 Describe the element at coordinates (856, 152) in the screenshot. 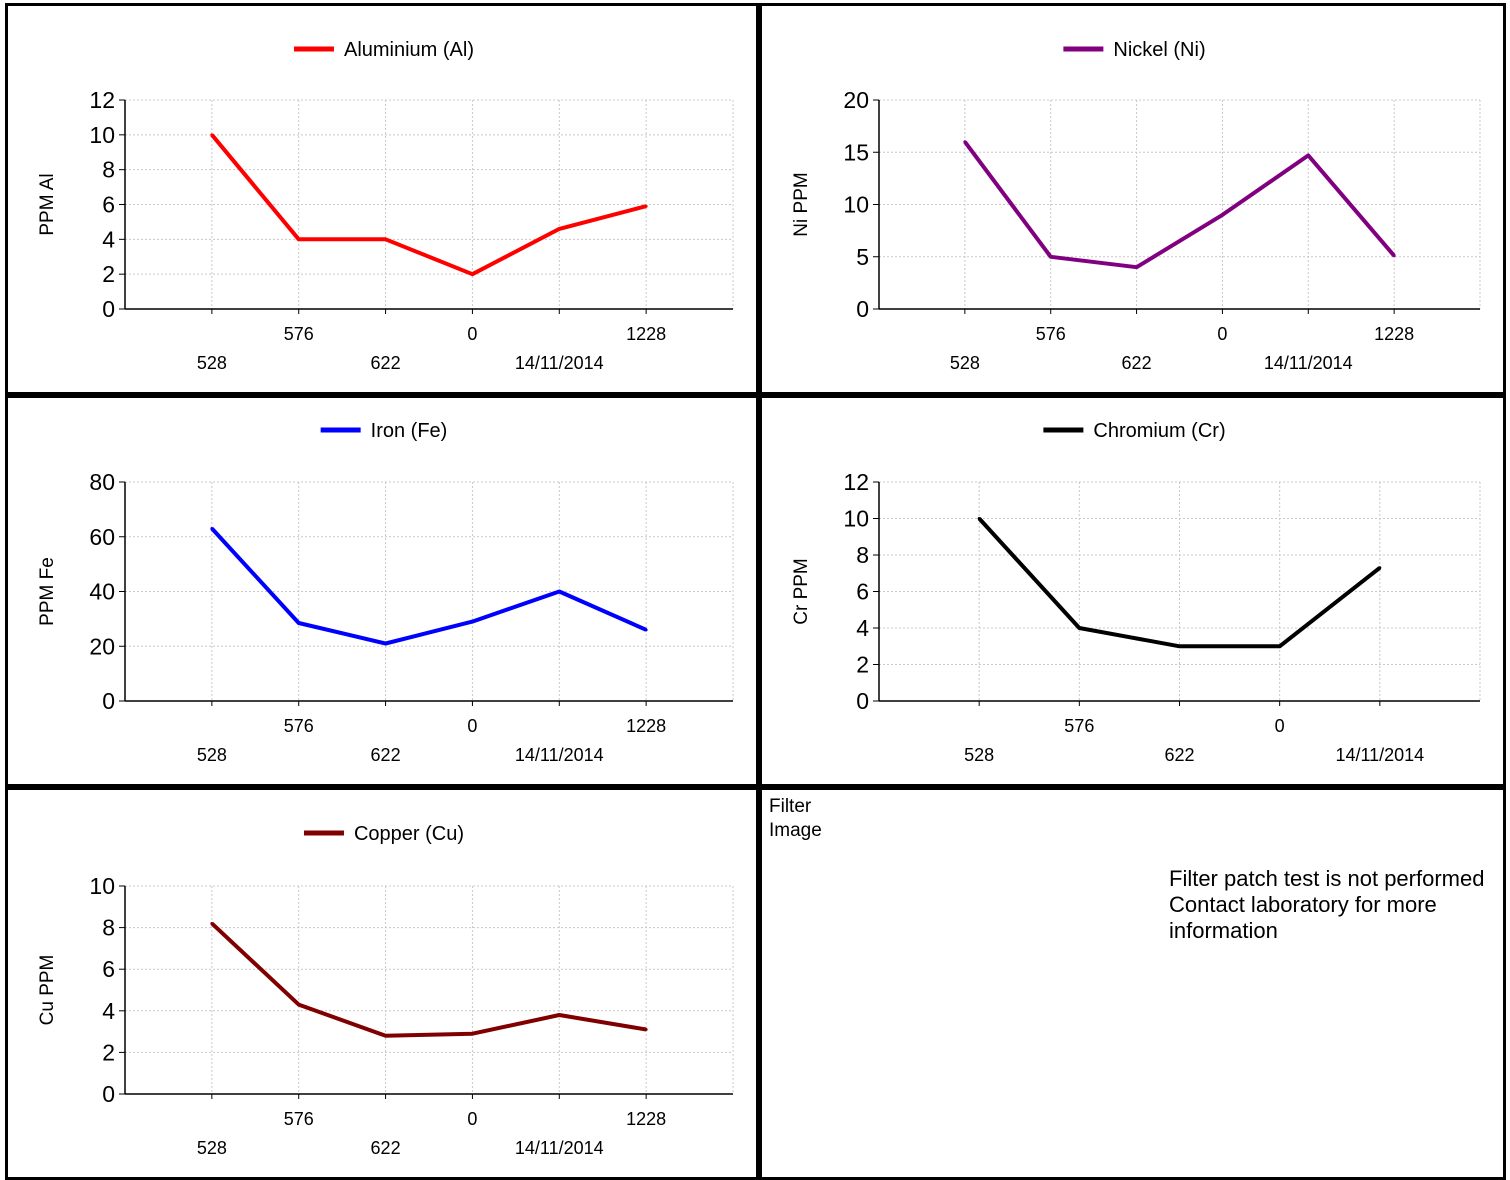

I see `y-tick-label: 15` at that location.